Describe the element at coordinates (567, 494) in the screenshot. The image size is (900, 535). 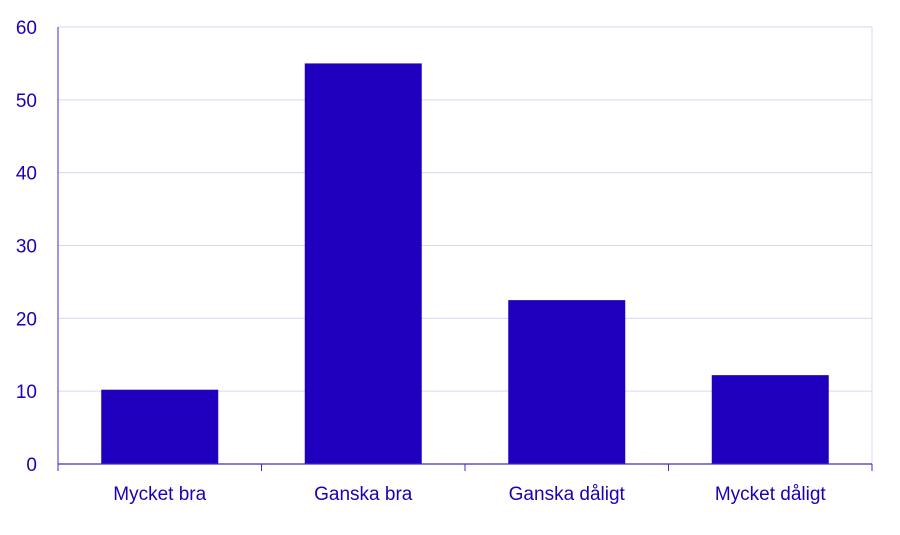
I see `category-label: Ganska dåligt` at that location.